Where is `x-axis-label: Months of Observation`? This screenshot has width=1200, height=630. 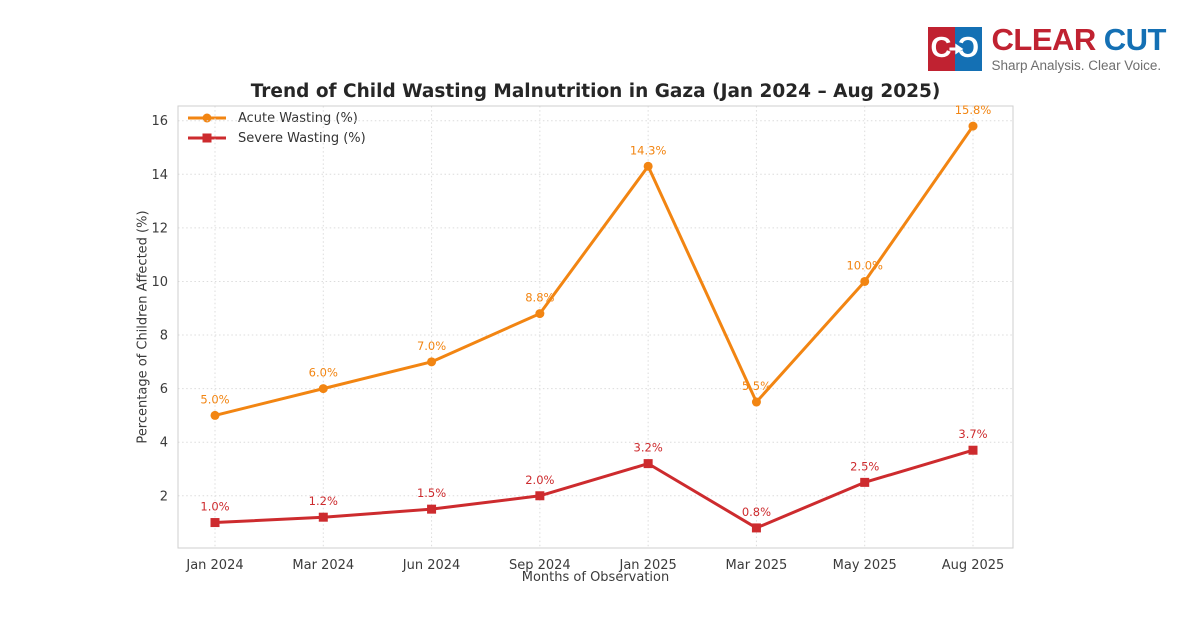
x-axis-label: Months of Observation is located at coordinates (595, 577).